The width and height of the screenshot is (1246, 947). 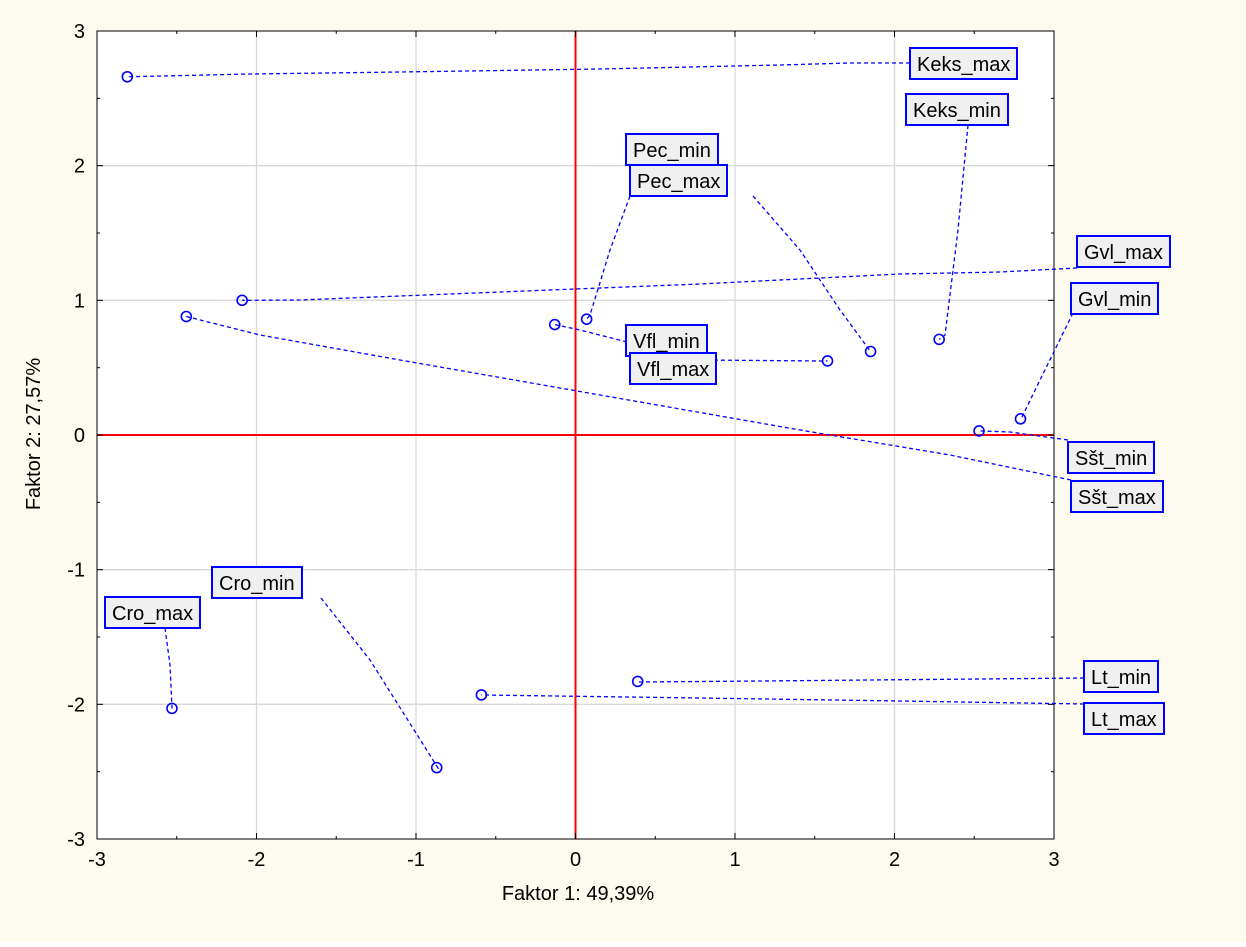 I want to click on point-label: Lt_min, so click(x=1121, y=676).